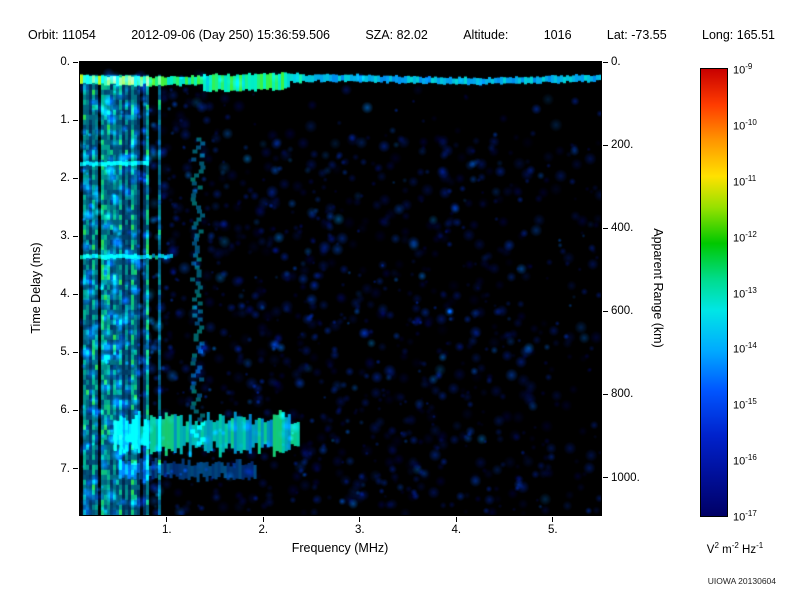 The image size is (800, 600). I want to click on y-tick-label-left: 6., so click(65, 410).